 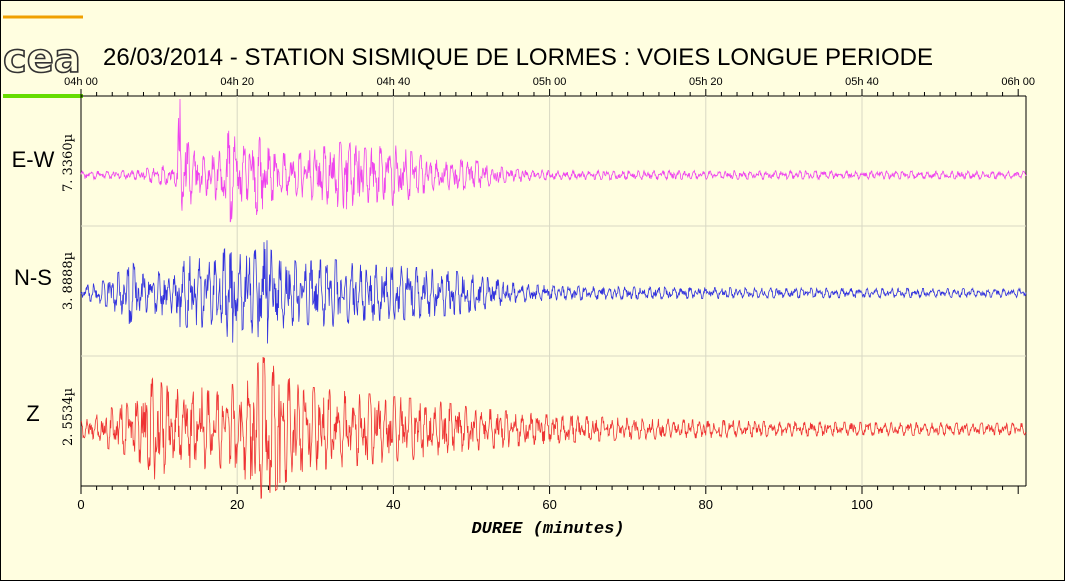 I want to click on channel-scale: 3. 8888µ, so click(x=68, y=281).